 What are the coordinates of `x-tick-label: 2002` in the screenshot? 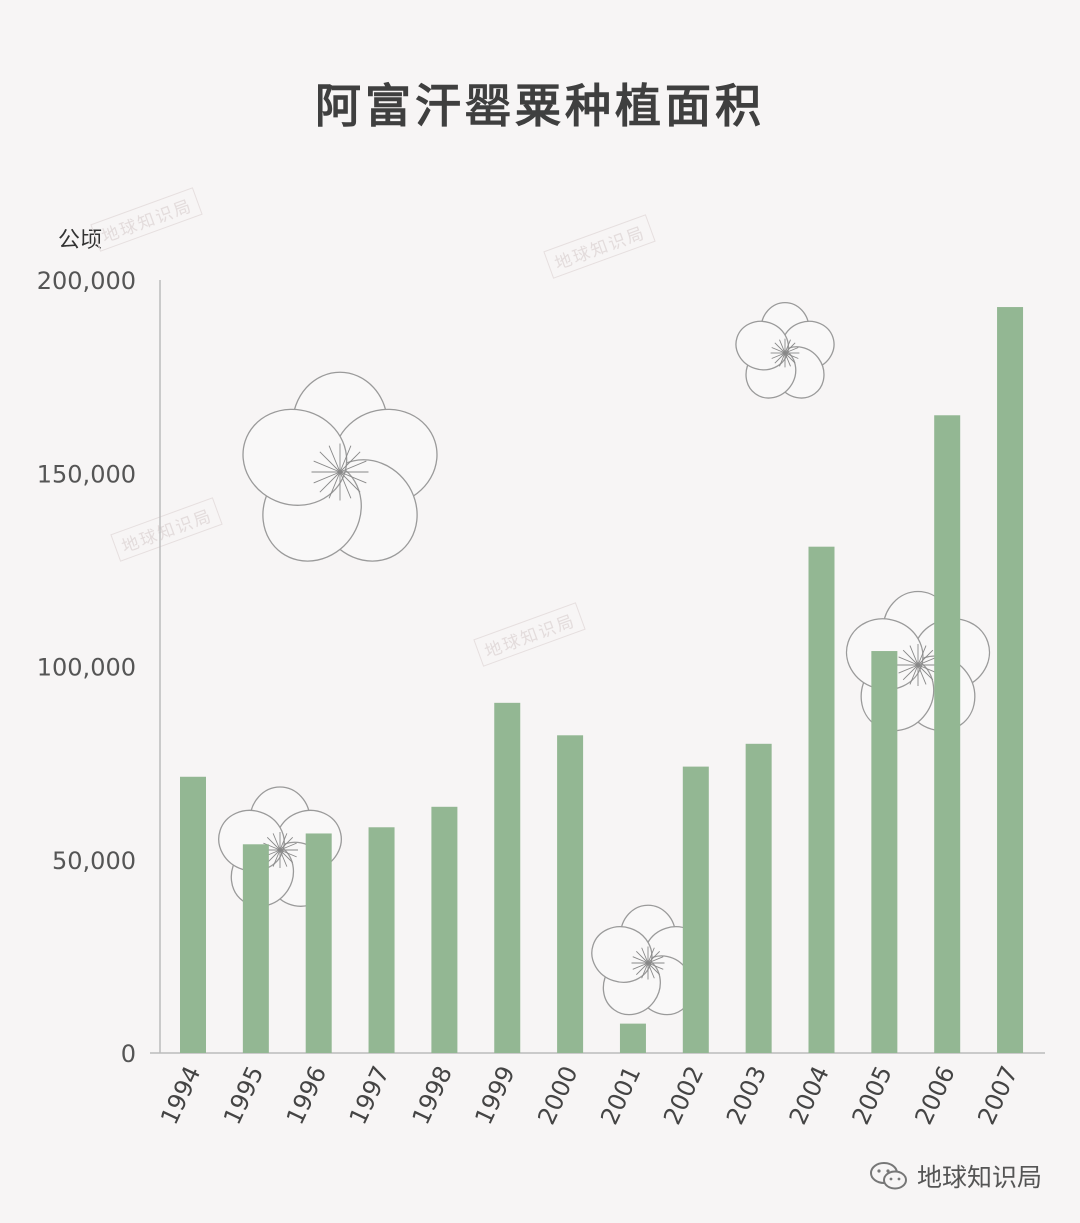 It's located at (683, 1095).